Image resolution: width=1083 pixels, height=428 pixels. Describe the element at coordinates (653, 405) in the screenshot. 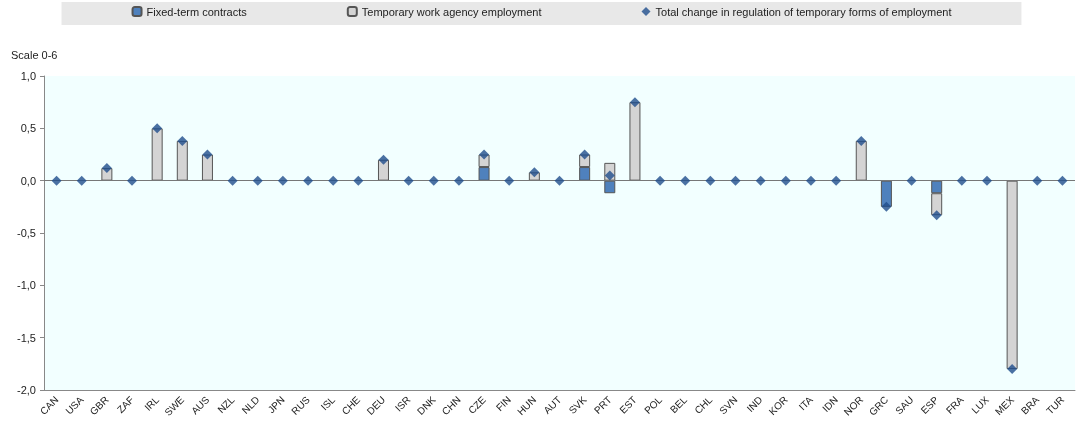

I see `x-tick-label: POL` at that location.